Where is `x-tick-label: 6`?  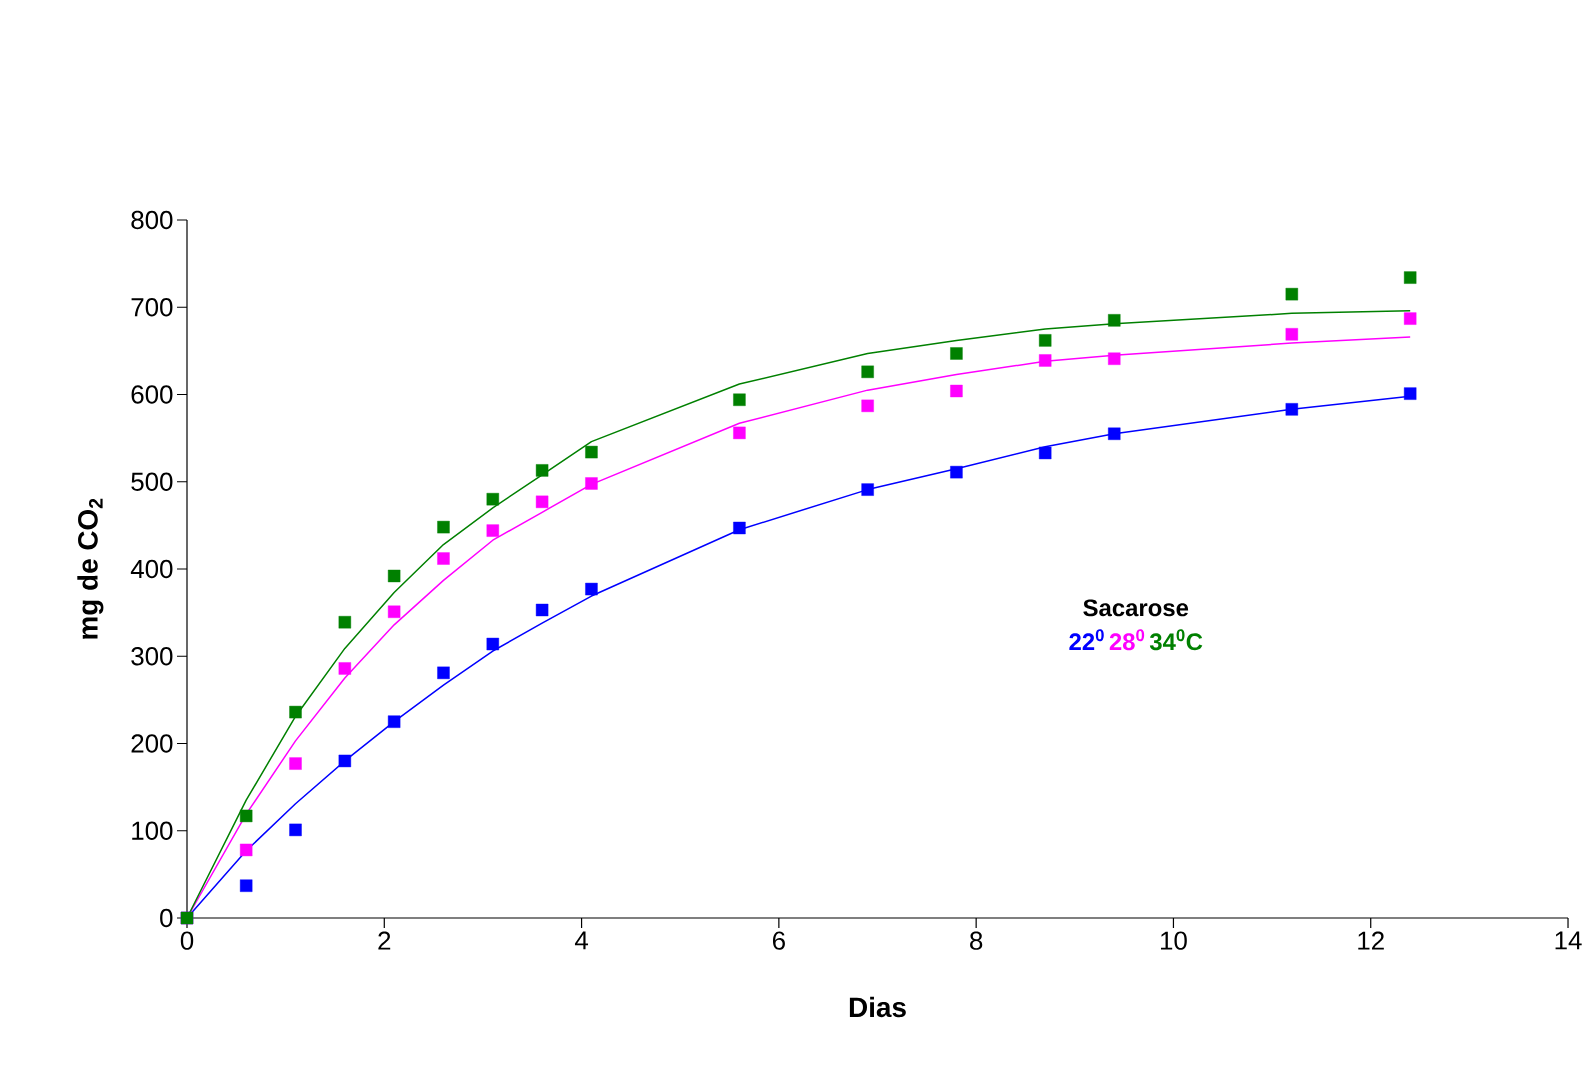 x-tick-label: 6 is located at coordinates (778, 940).